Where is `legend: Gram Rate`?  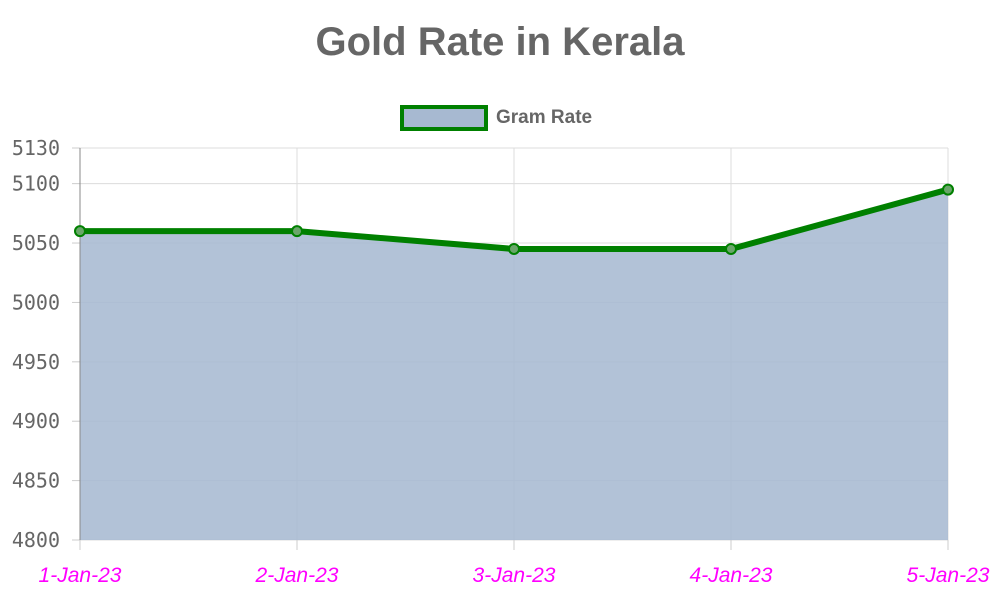 legend: Gram Rate is located at coordinates (496, 118).